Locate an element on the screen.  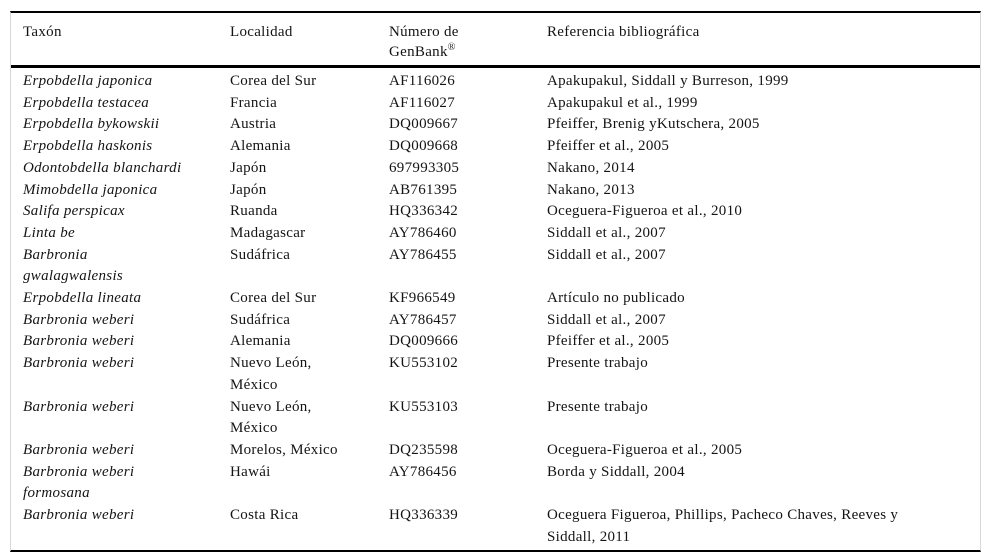
cell-referencia: Borda y Siddall, 2004 is located at coordinates (616, 471).